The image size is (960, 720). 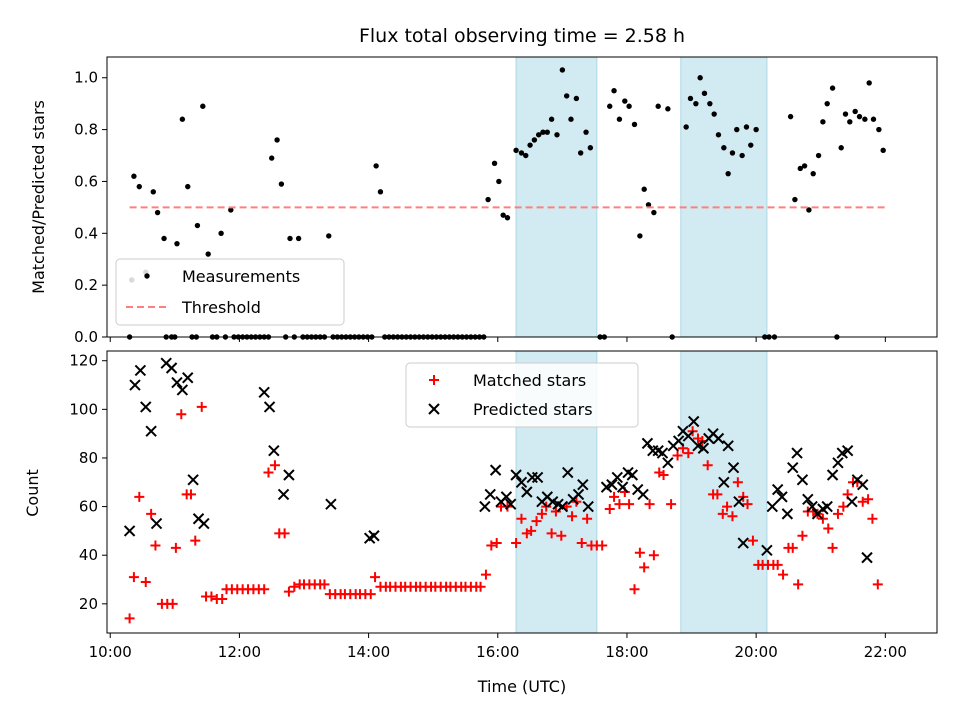 What do you see at coordinates (498, 647) in the screenshot?
I see `bottom-x-ticks: 10:00 12:00 14:00 16:00 18:00 20:00 22:00` at bounding box center [498, 647].